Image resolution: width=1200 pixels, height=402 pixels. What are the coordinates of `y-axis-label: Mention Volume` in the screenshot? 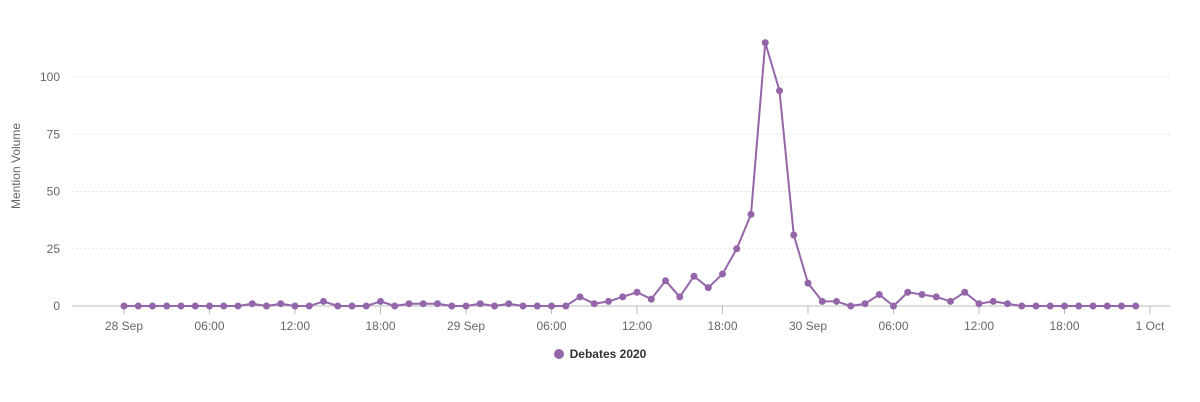 It's located at (16, 166).